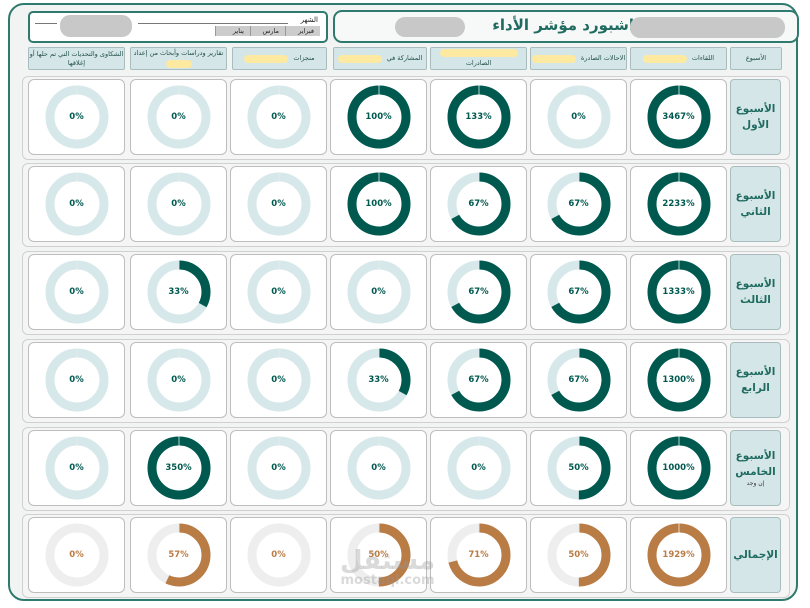 Image resolution: width=810 pixels, height=608 pixels. I want to click on kpi-cell: 133%, so click(478, 117).